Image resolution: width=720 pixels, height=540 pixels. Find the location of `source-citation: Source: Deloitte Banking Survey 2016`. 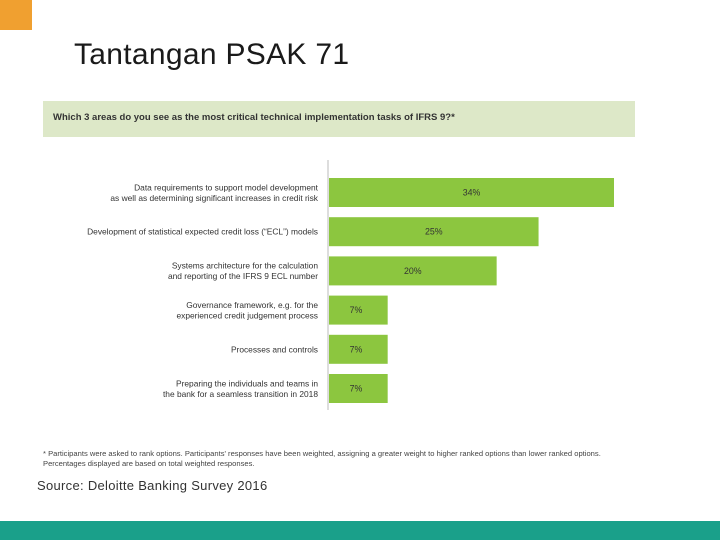

source-citation: Source: Deloitte Banking Survey 2016 is located at coordinates (152, 485).